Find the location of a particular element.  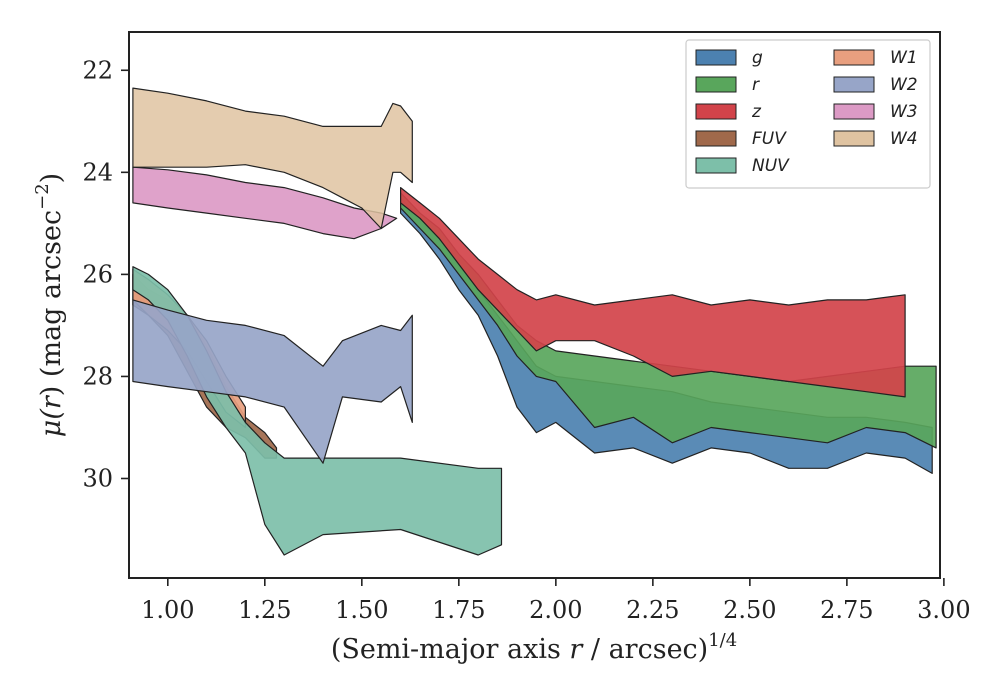

band-W2 is located at coordinates (272, 381).